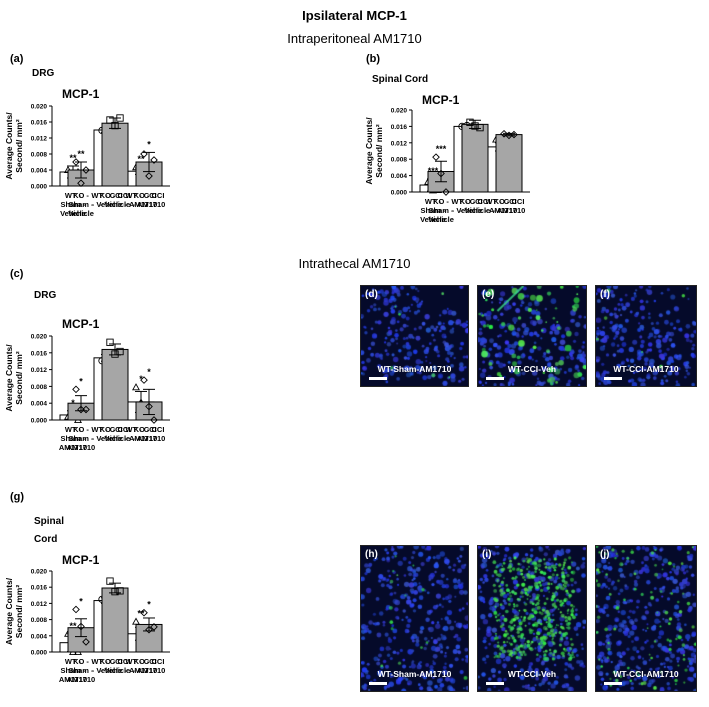 Image resolution: width=709 pixels, height=707 pixels. I want to click on micrograph-f-image, so click(646, 336).